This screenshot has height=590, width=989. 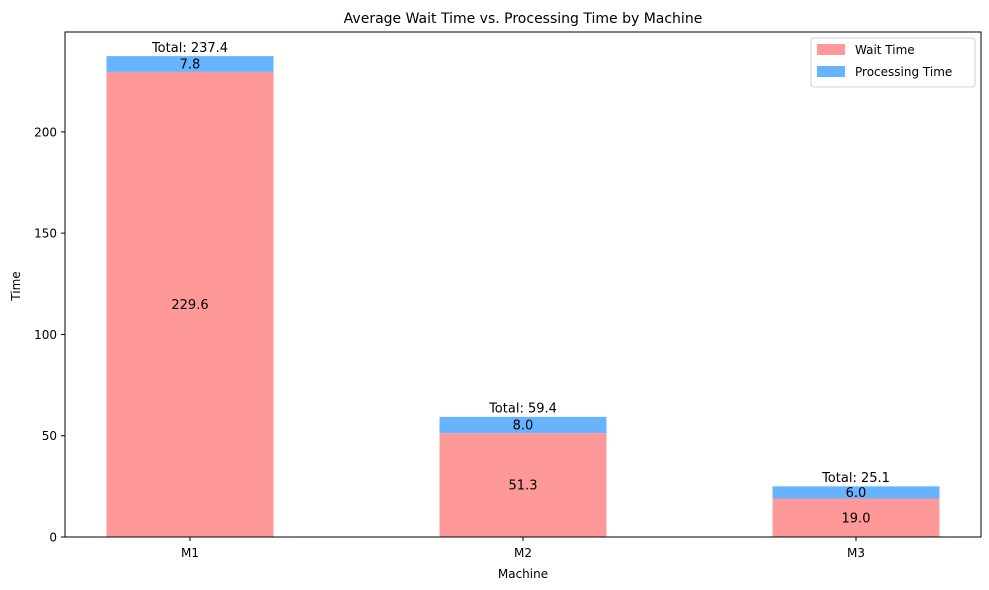 I want to click on data-label: 19.0, so click(x=856, y=518).